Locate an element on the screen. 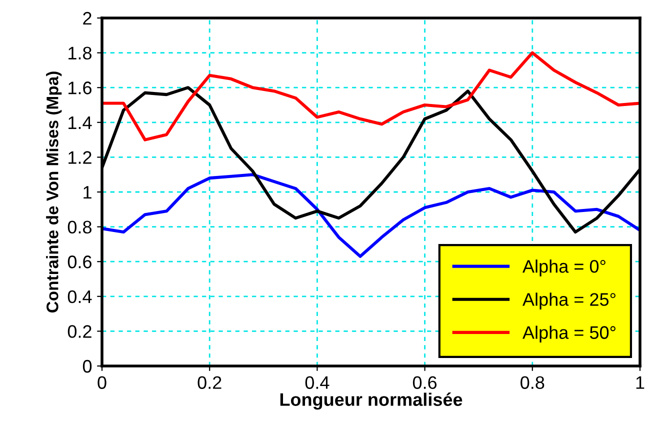 Image resolution: width=653 pixels, height=421 pixels. y-tick-label: 0.6 is located at coordinates (80, 262).